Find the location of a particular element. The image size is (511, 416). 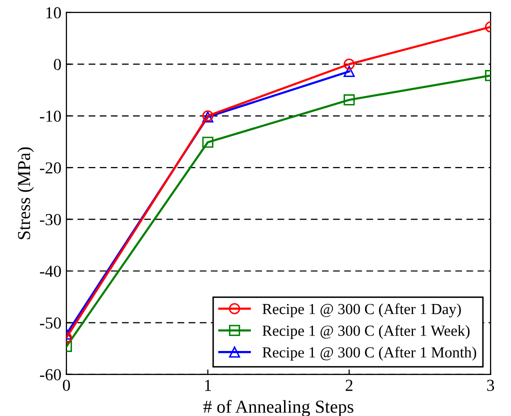

y-tick-label: -60 is located at coordinates (50, 374).